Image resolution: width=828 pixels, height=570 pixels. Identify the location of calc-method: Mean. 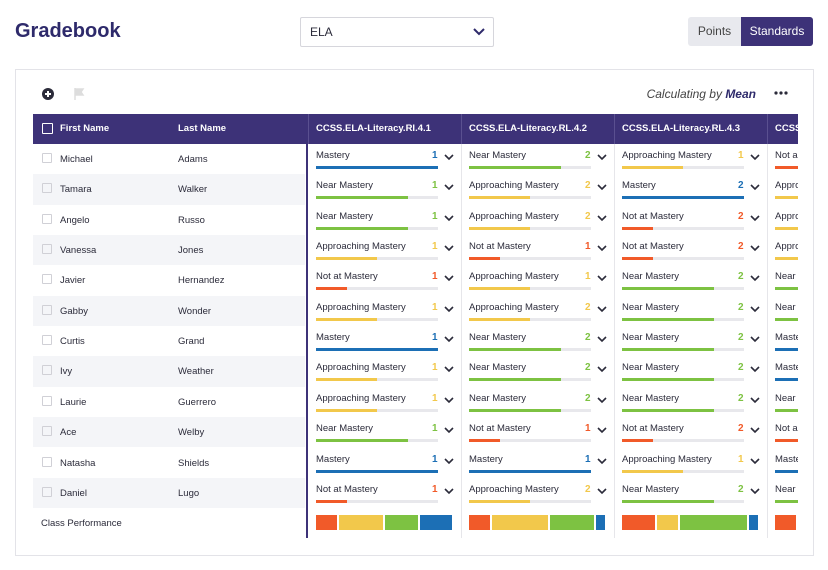
(740, 94).